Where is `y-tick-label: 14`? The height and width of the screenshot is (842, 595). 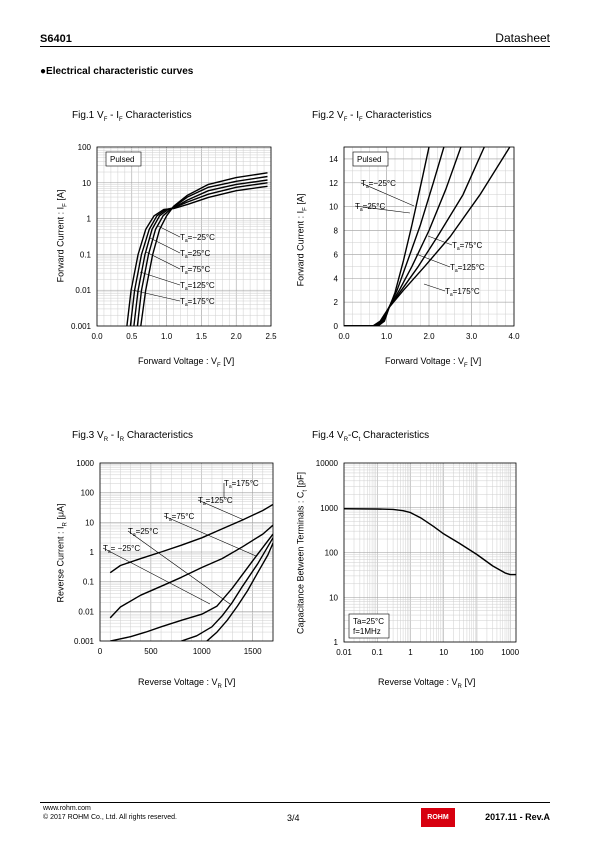 y-tick-label: 14 is located at coordinates (333, 159).